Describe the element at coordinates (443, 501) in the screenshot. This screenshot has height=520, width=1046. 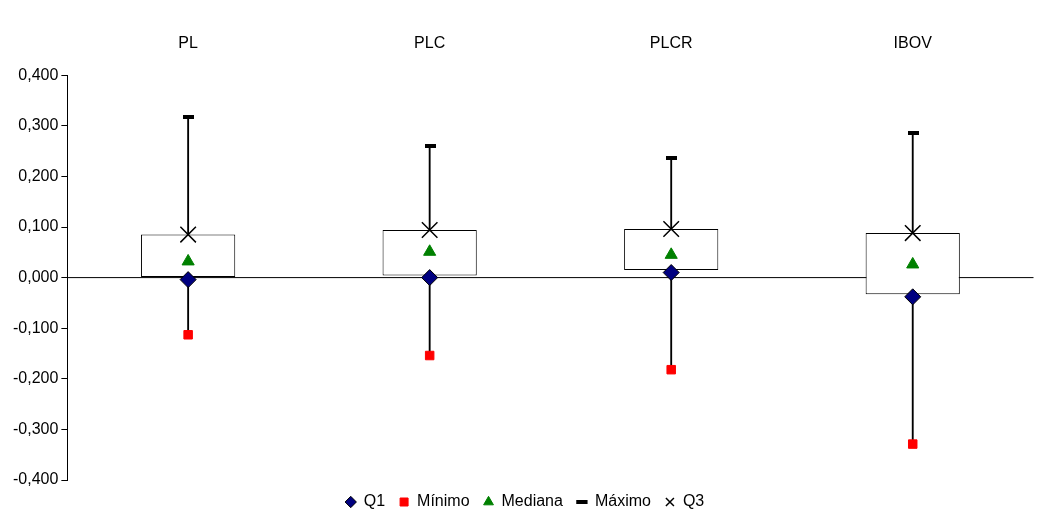
I see `legend-label: Mínimo` at that location.